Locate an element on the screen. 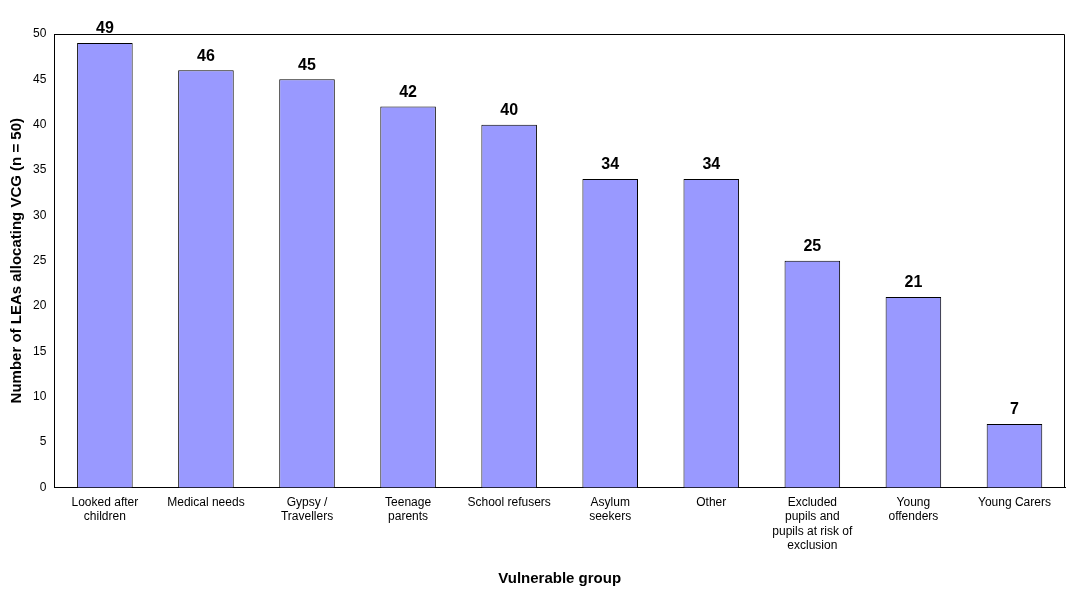  y-tick-label: 30 is located at coordinates (39, 214).